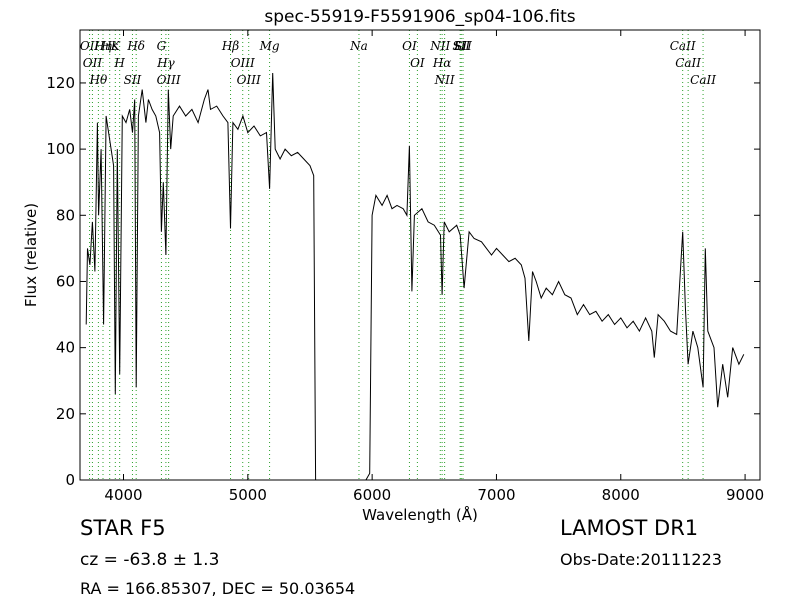 The width and height of the screenshot is (800, 600). I want to click on spectral-line-label: Hθ, so click(98, 80).